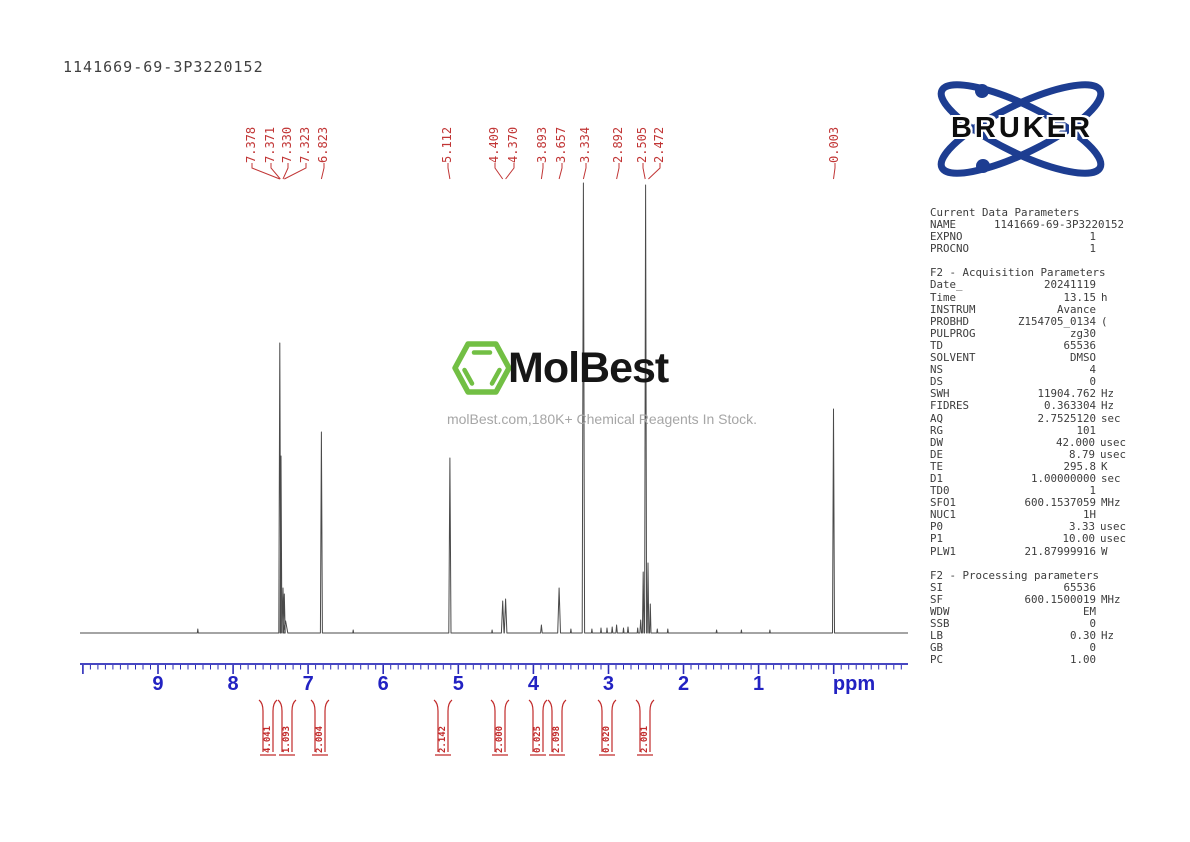  I want to click on x-axis-tick-label-3: 3, so click(608, 684).